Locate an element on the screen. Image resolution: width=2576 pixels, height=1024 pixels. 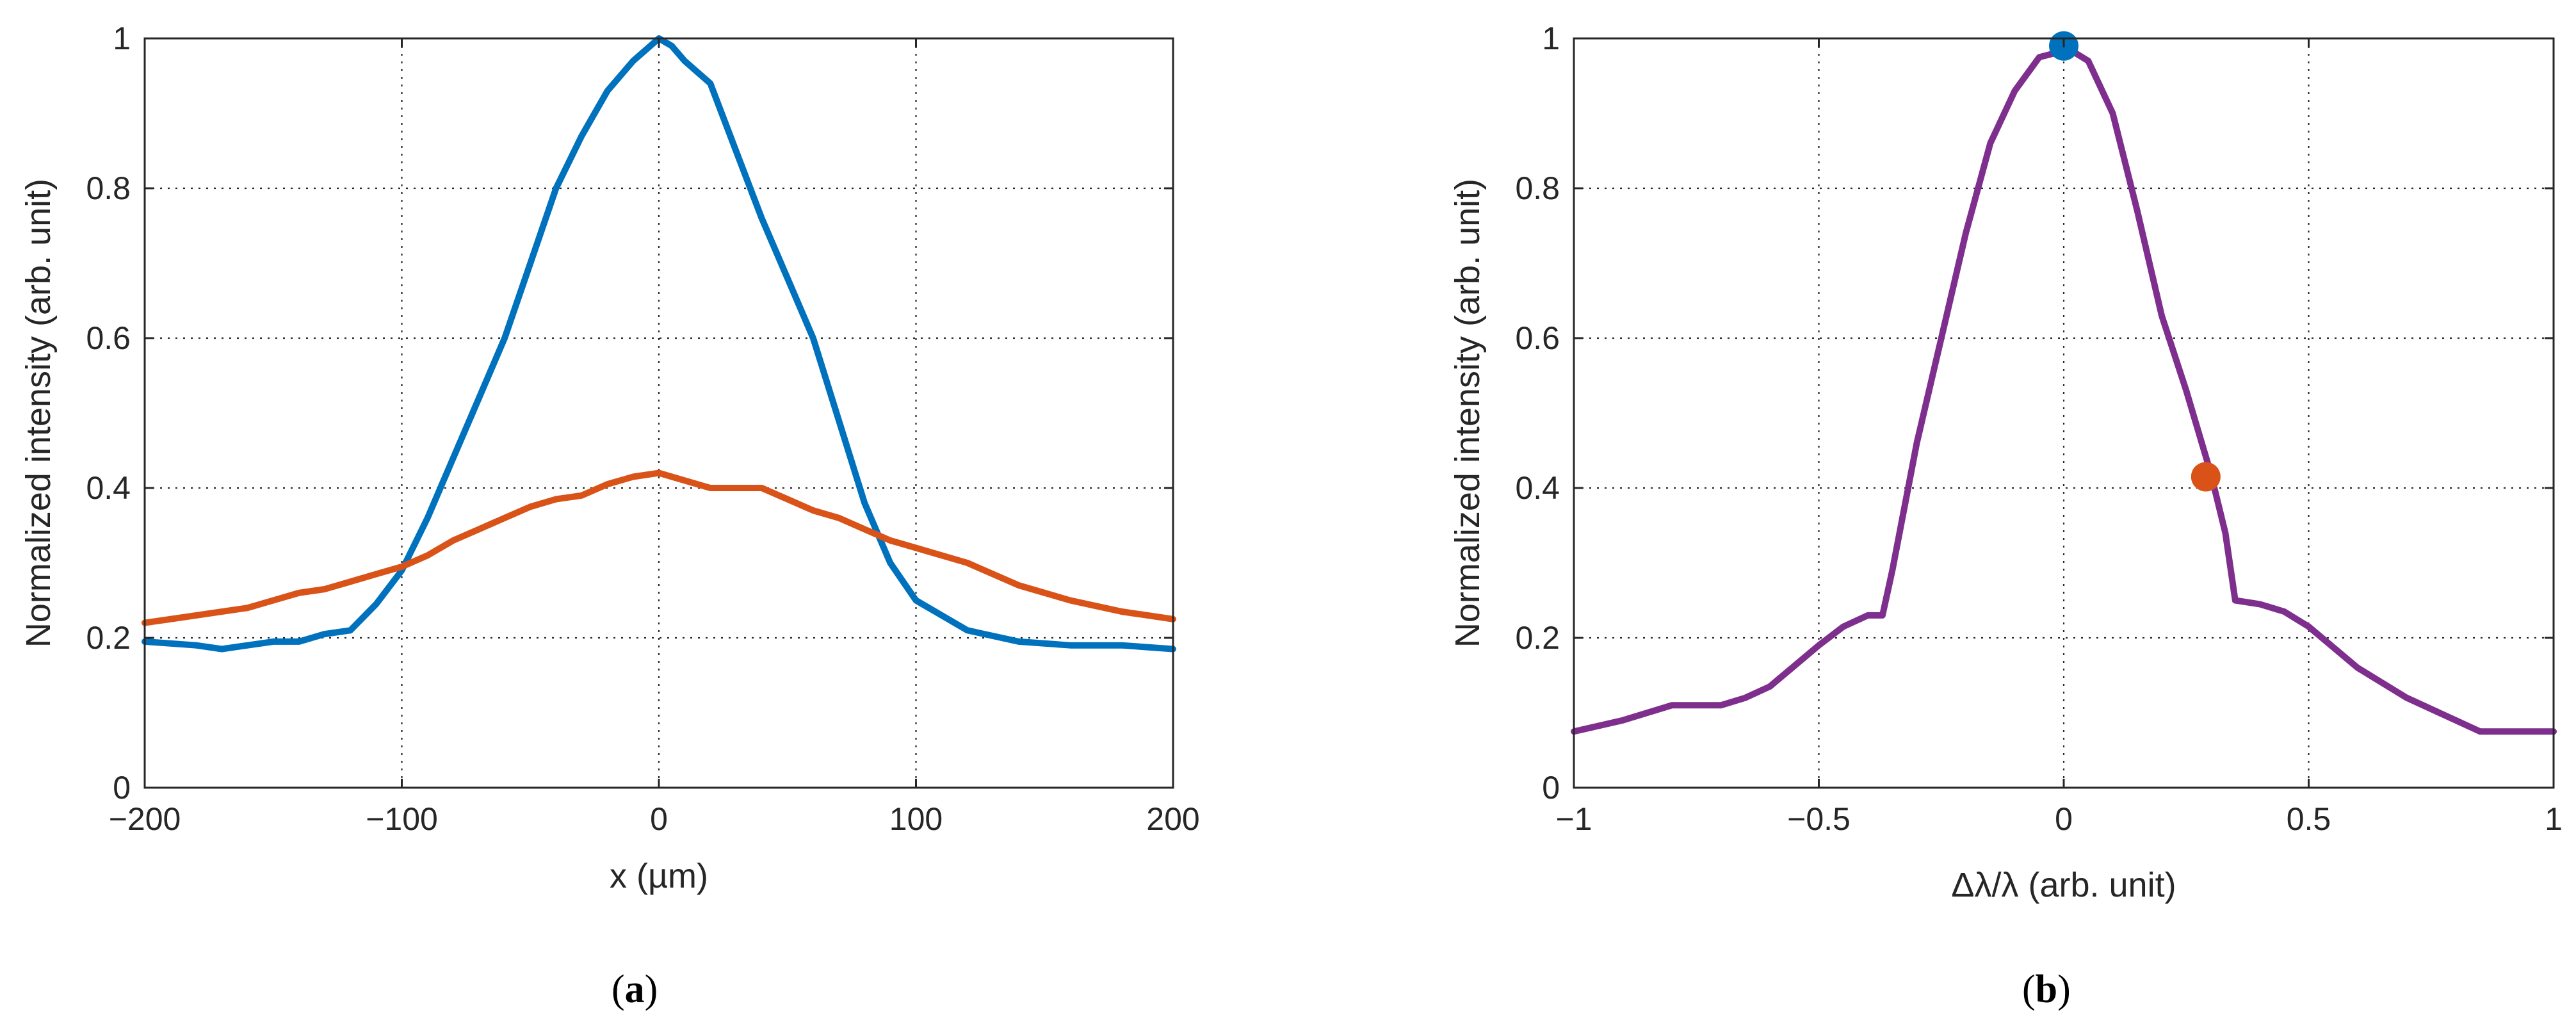
x-tick-label-b: 1 is located at coordinates (2554, 819).